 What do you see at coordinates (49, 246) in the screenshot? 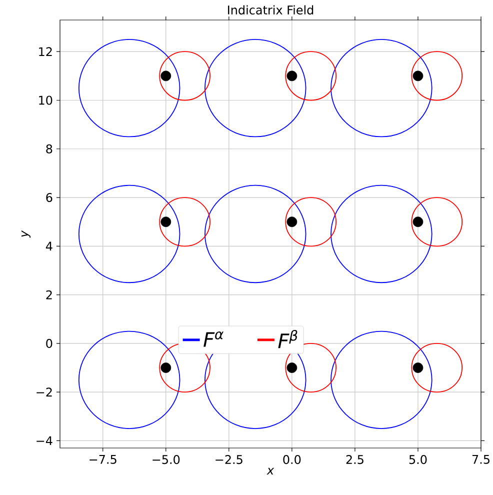
I see `y-tick-label: 4` at bounding box center [49, 246].